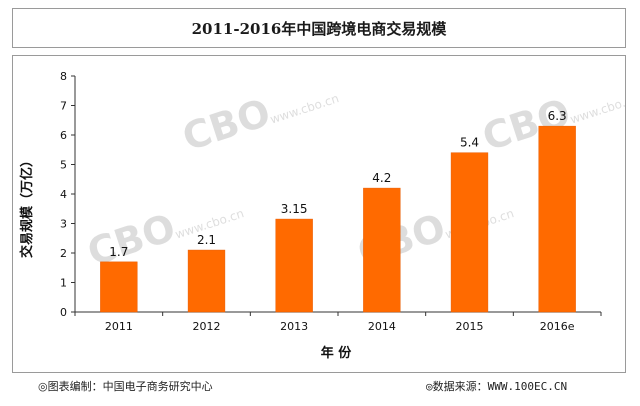 The height and width of the screenshot is (406, 640). What do you see at coordinates (206, 281) in the screenshot?
I see `bar-2012` at bounding box center [206, 281].